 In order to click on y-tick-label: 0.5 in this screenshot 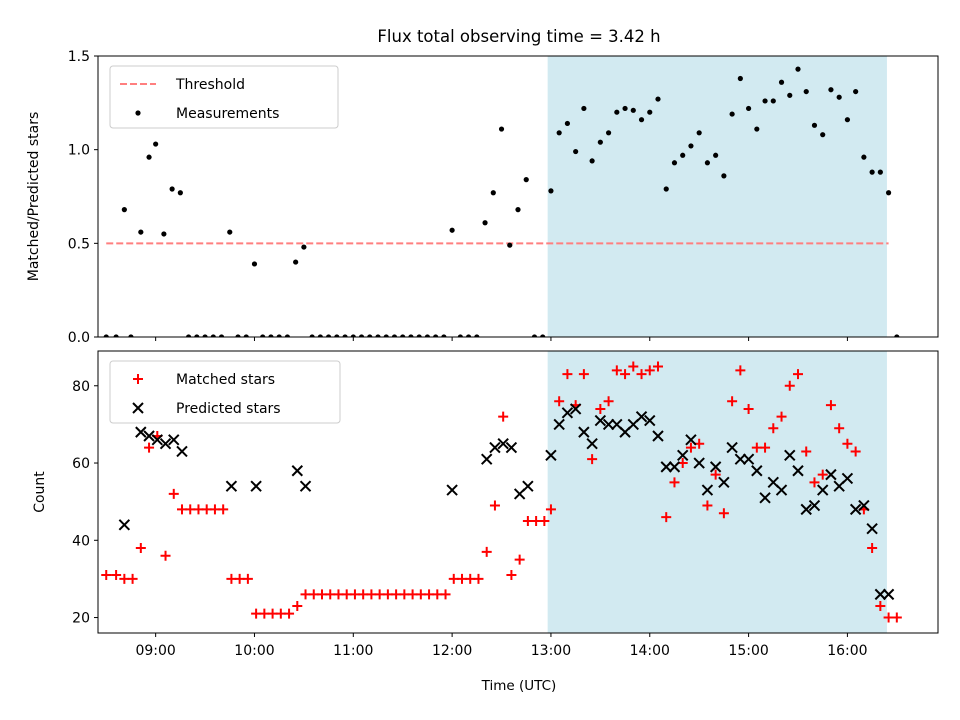, I will do `click(79, 244)`.